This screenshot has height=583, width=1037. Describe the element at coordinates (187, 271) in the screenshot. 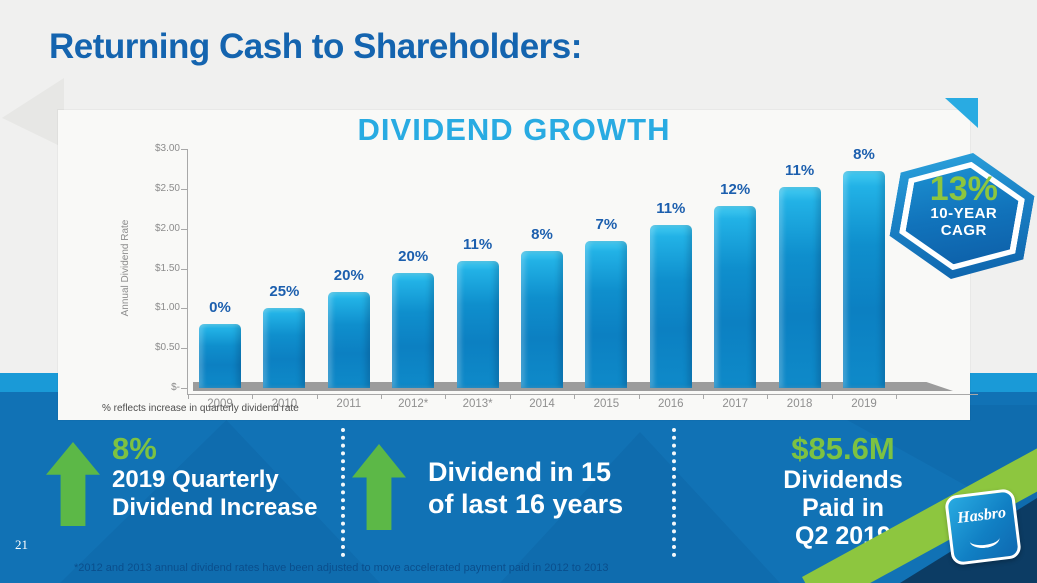

I see `y-axis-line` at that location.